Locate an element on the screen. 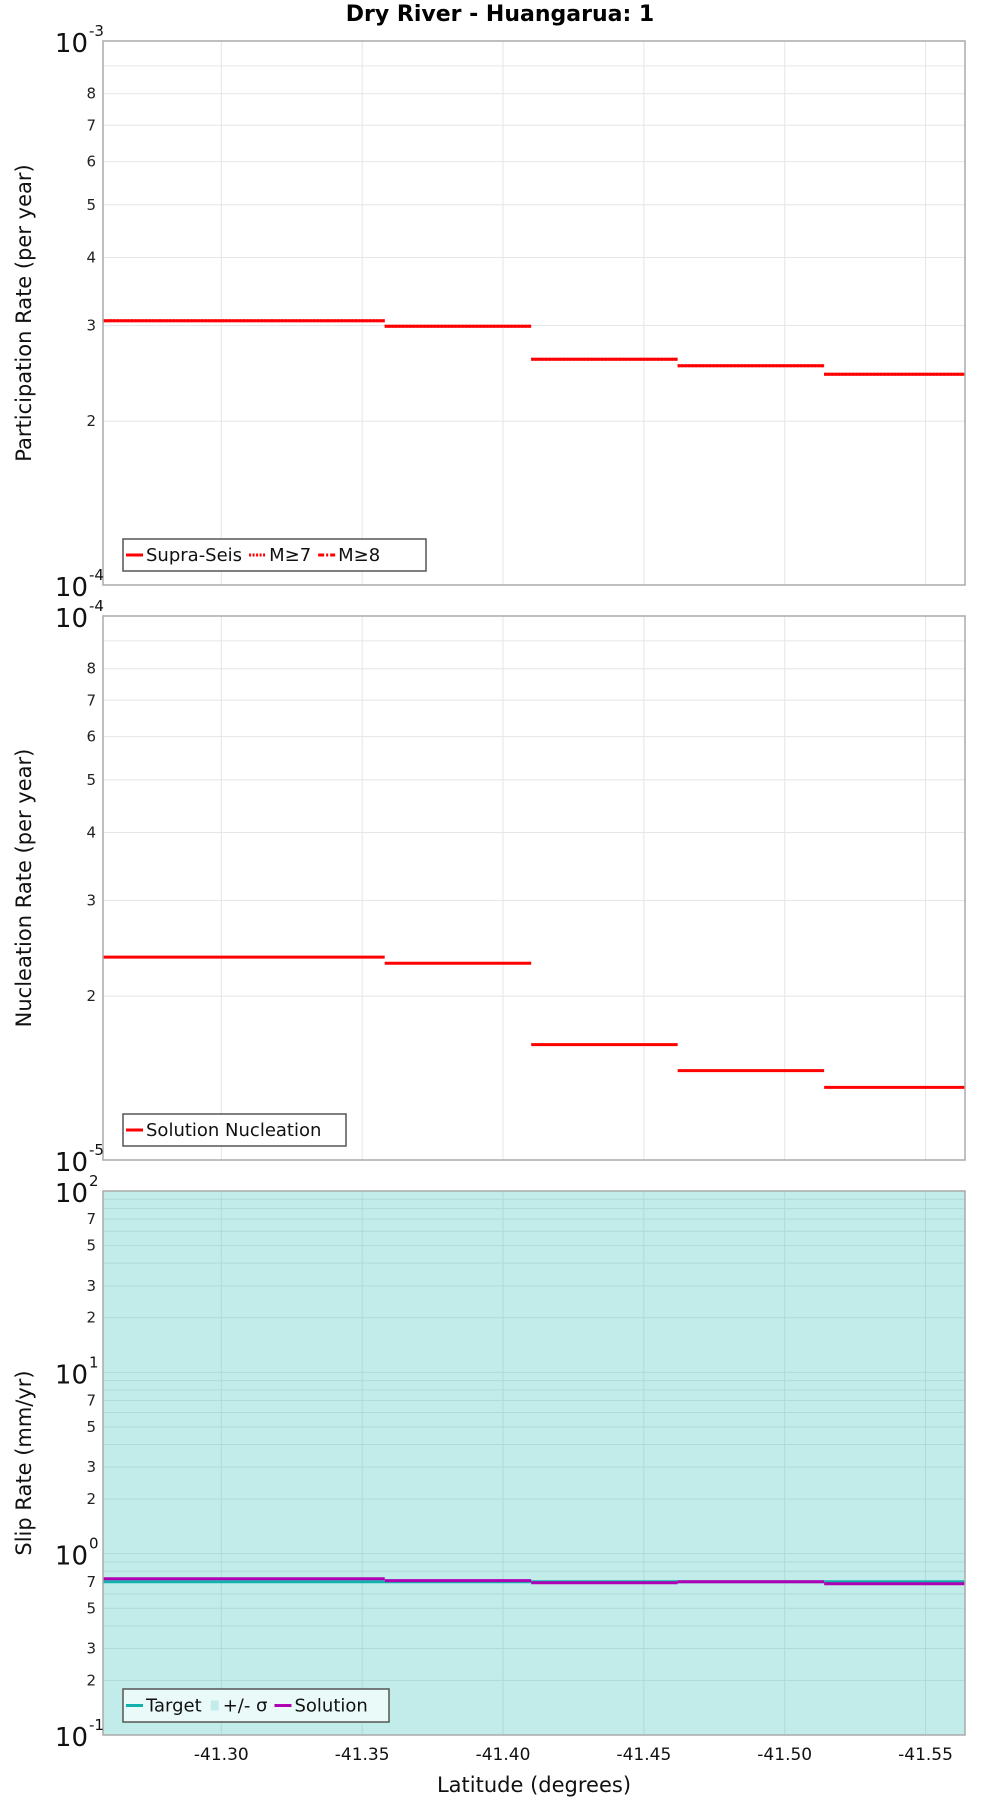  legend-entry: Supra-Seis is located at coordinates (184, 555).